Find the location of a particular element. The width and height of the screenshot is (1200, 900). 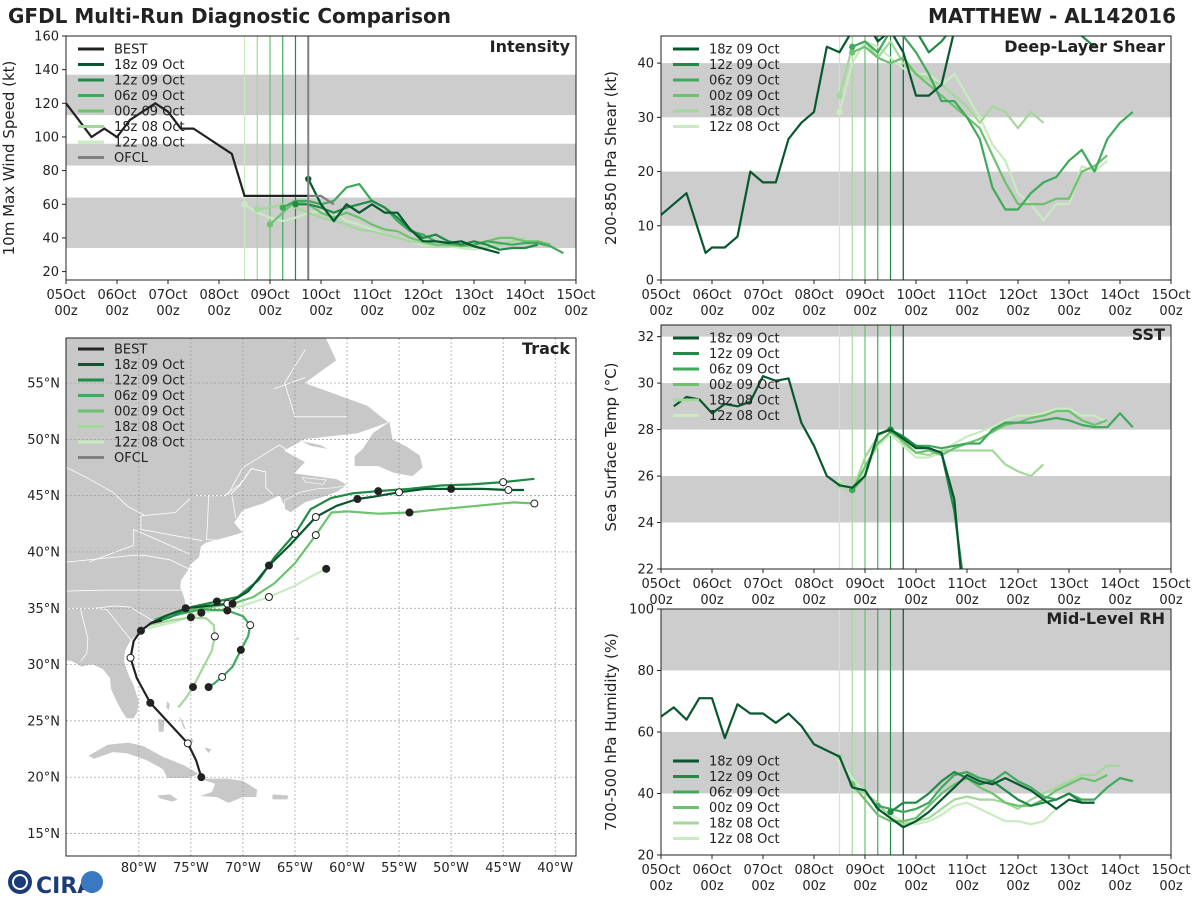

intensity-xtick-date: 09Oct is located at coordinates (269, 295).